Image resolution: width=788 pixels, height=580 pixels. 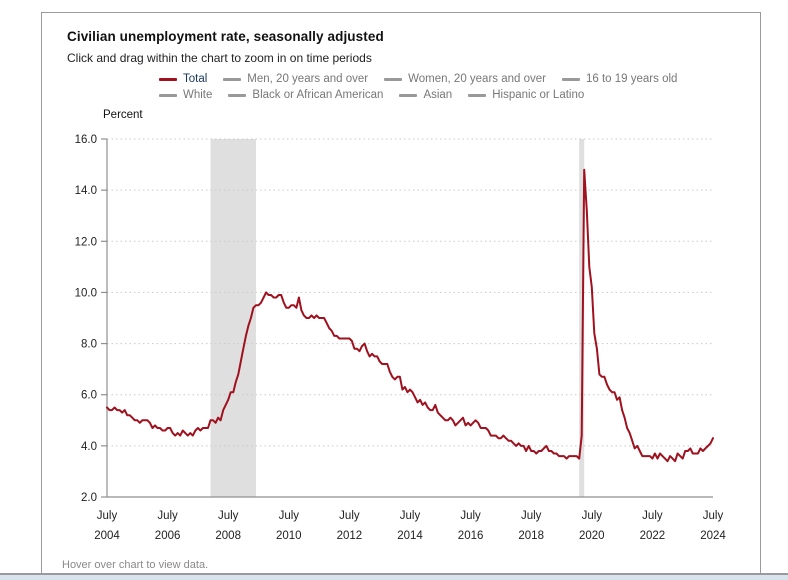 What do you see at coordinates (592, 536) in the screenshot?
I see `x-tick-label-year: 2020` at bounding box center [592, 536].